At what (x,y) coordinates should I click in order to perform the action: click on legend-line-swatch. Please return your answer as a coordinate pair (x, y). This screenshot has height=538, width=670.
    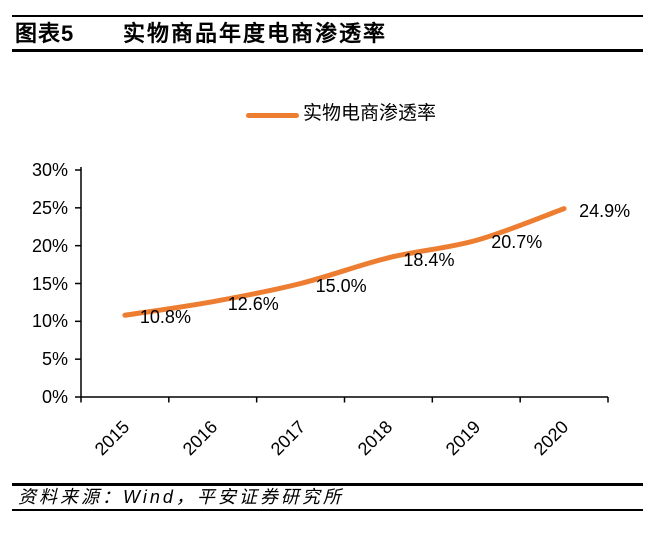
    Looking at the image, I should click on (272, 115).